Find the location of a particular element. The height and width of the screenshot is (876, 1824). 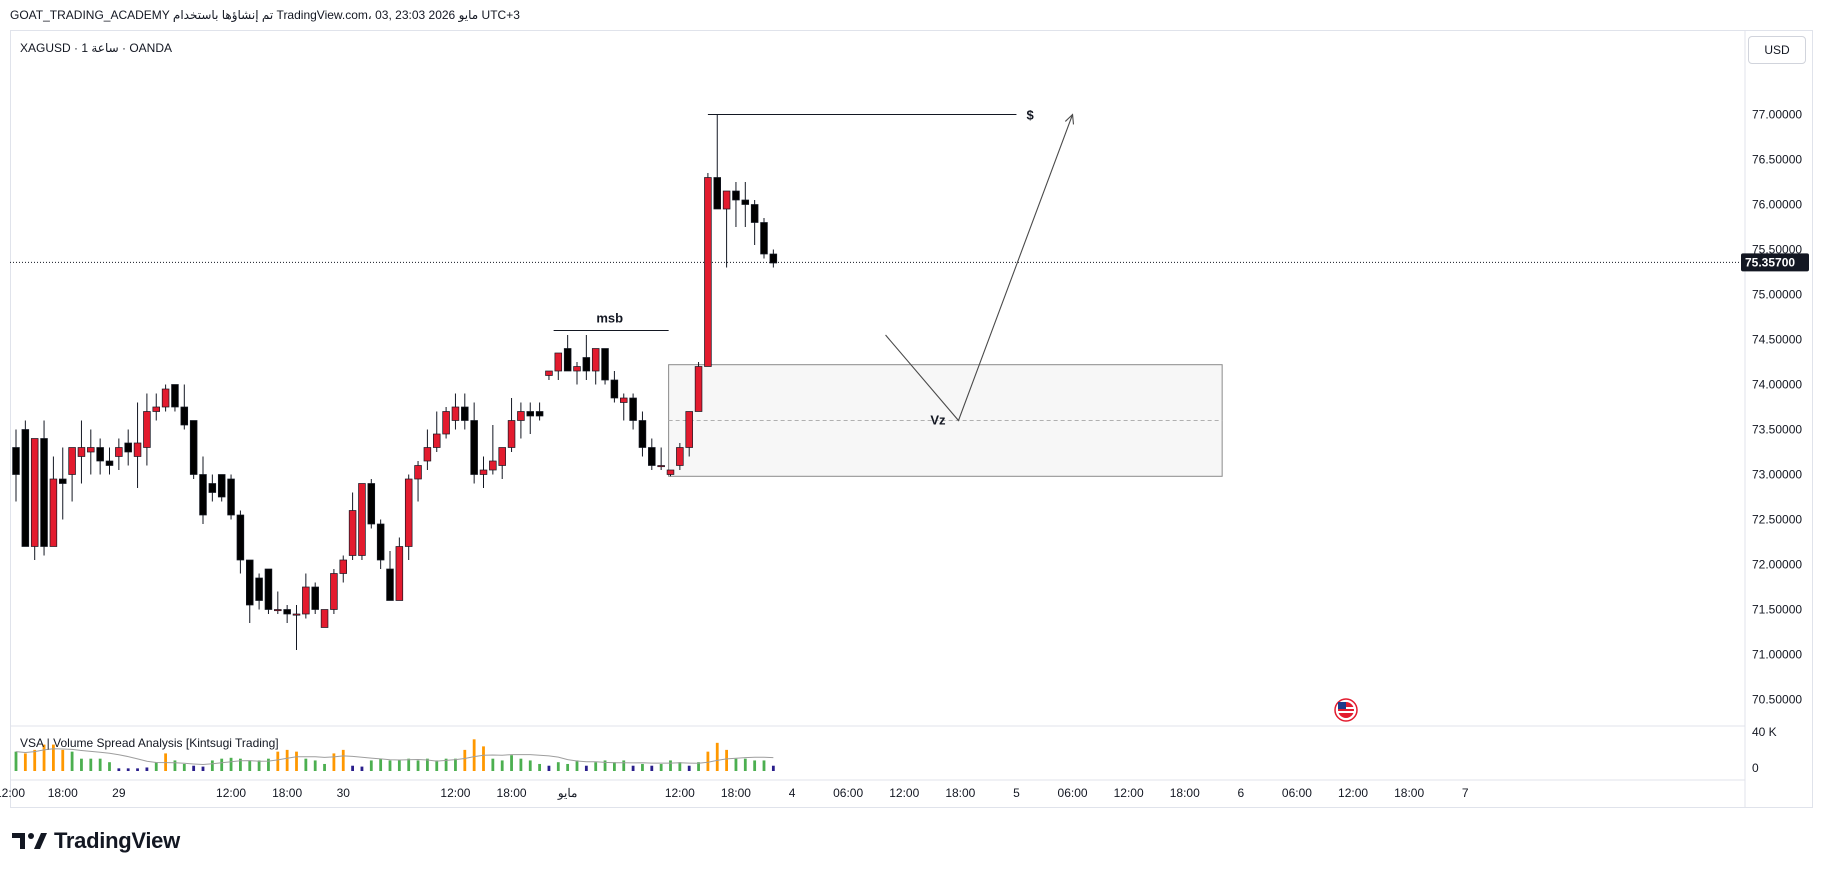

projection-path is located at coordinates (979, 268).